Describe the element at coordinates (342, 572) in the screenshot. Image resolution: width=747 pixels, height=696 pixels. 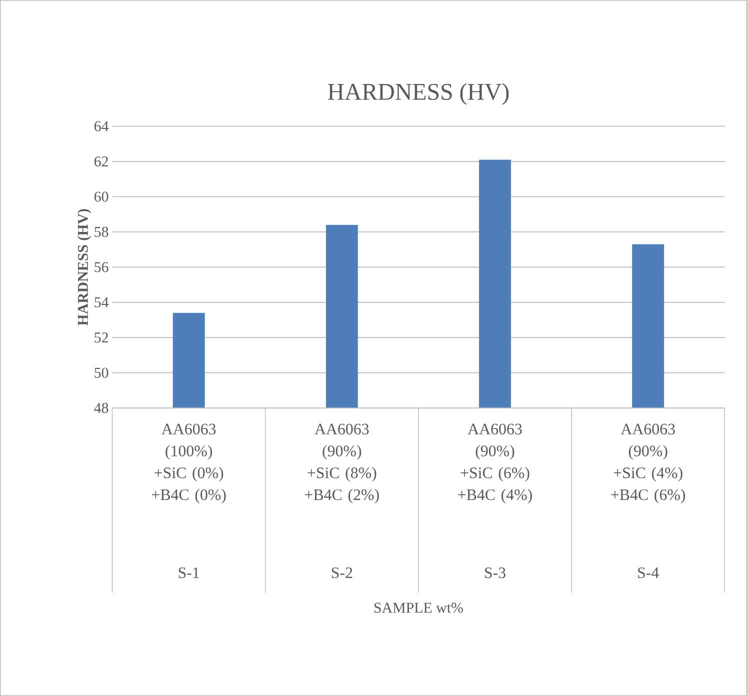
I see `text: S-2` at that location.